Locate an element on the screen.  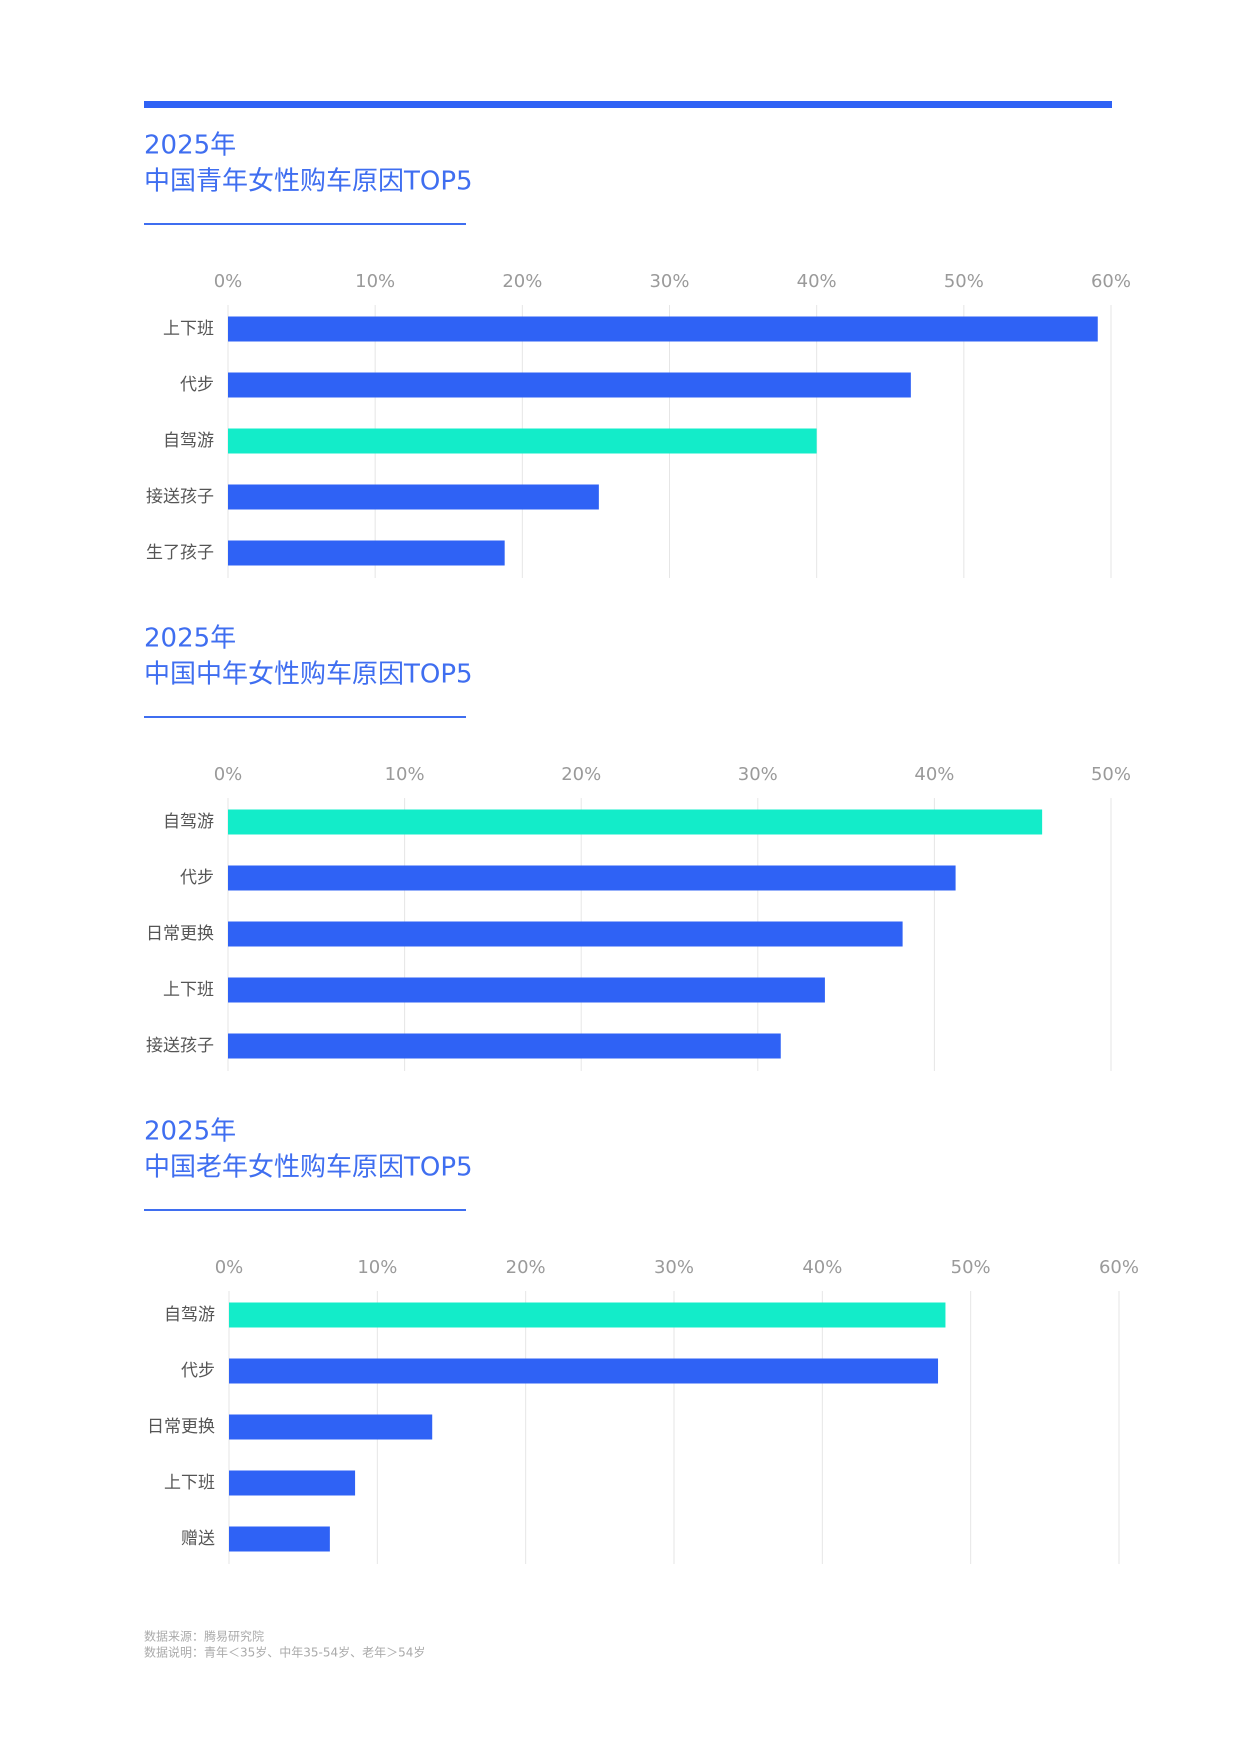
category-label: 赠送 is located at coordinates (198, 1539).